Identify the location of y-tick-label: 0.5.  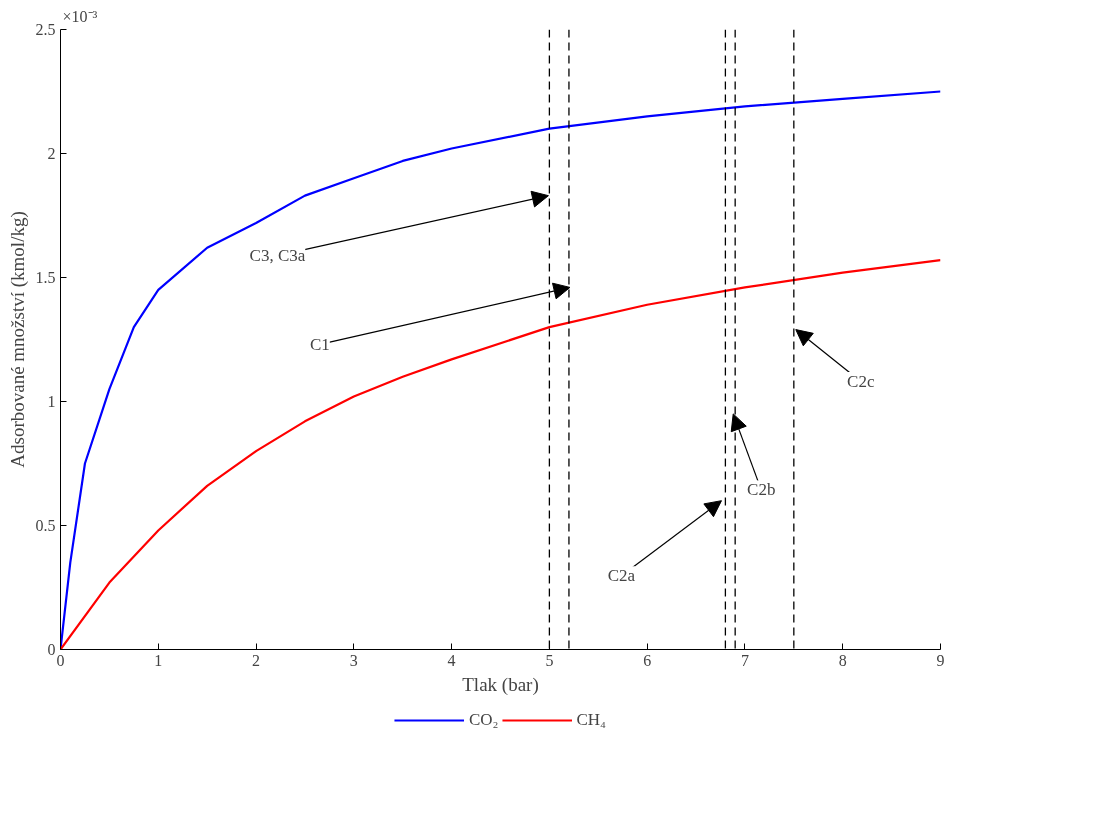
(45, 525).